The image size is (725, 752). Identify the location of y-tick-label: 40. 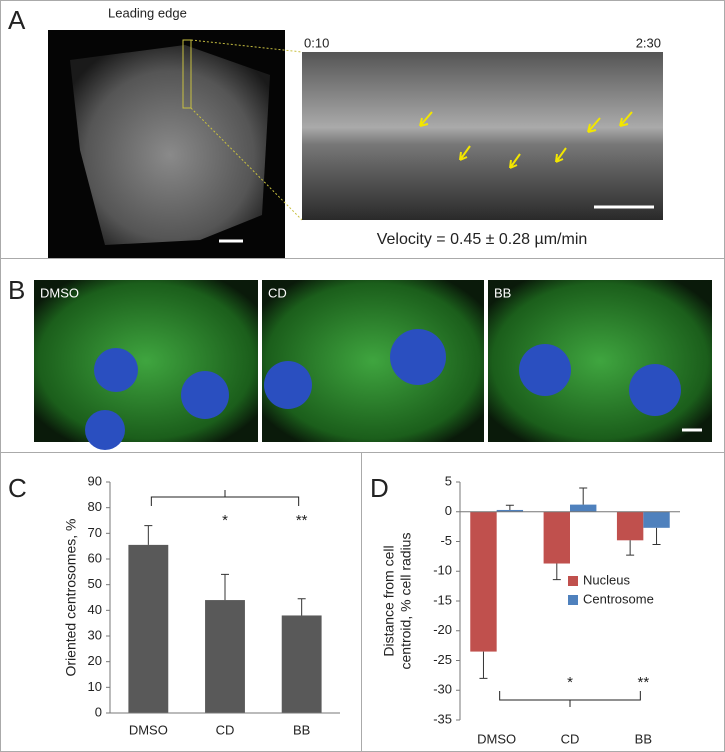
(95, 609).